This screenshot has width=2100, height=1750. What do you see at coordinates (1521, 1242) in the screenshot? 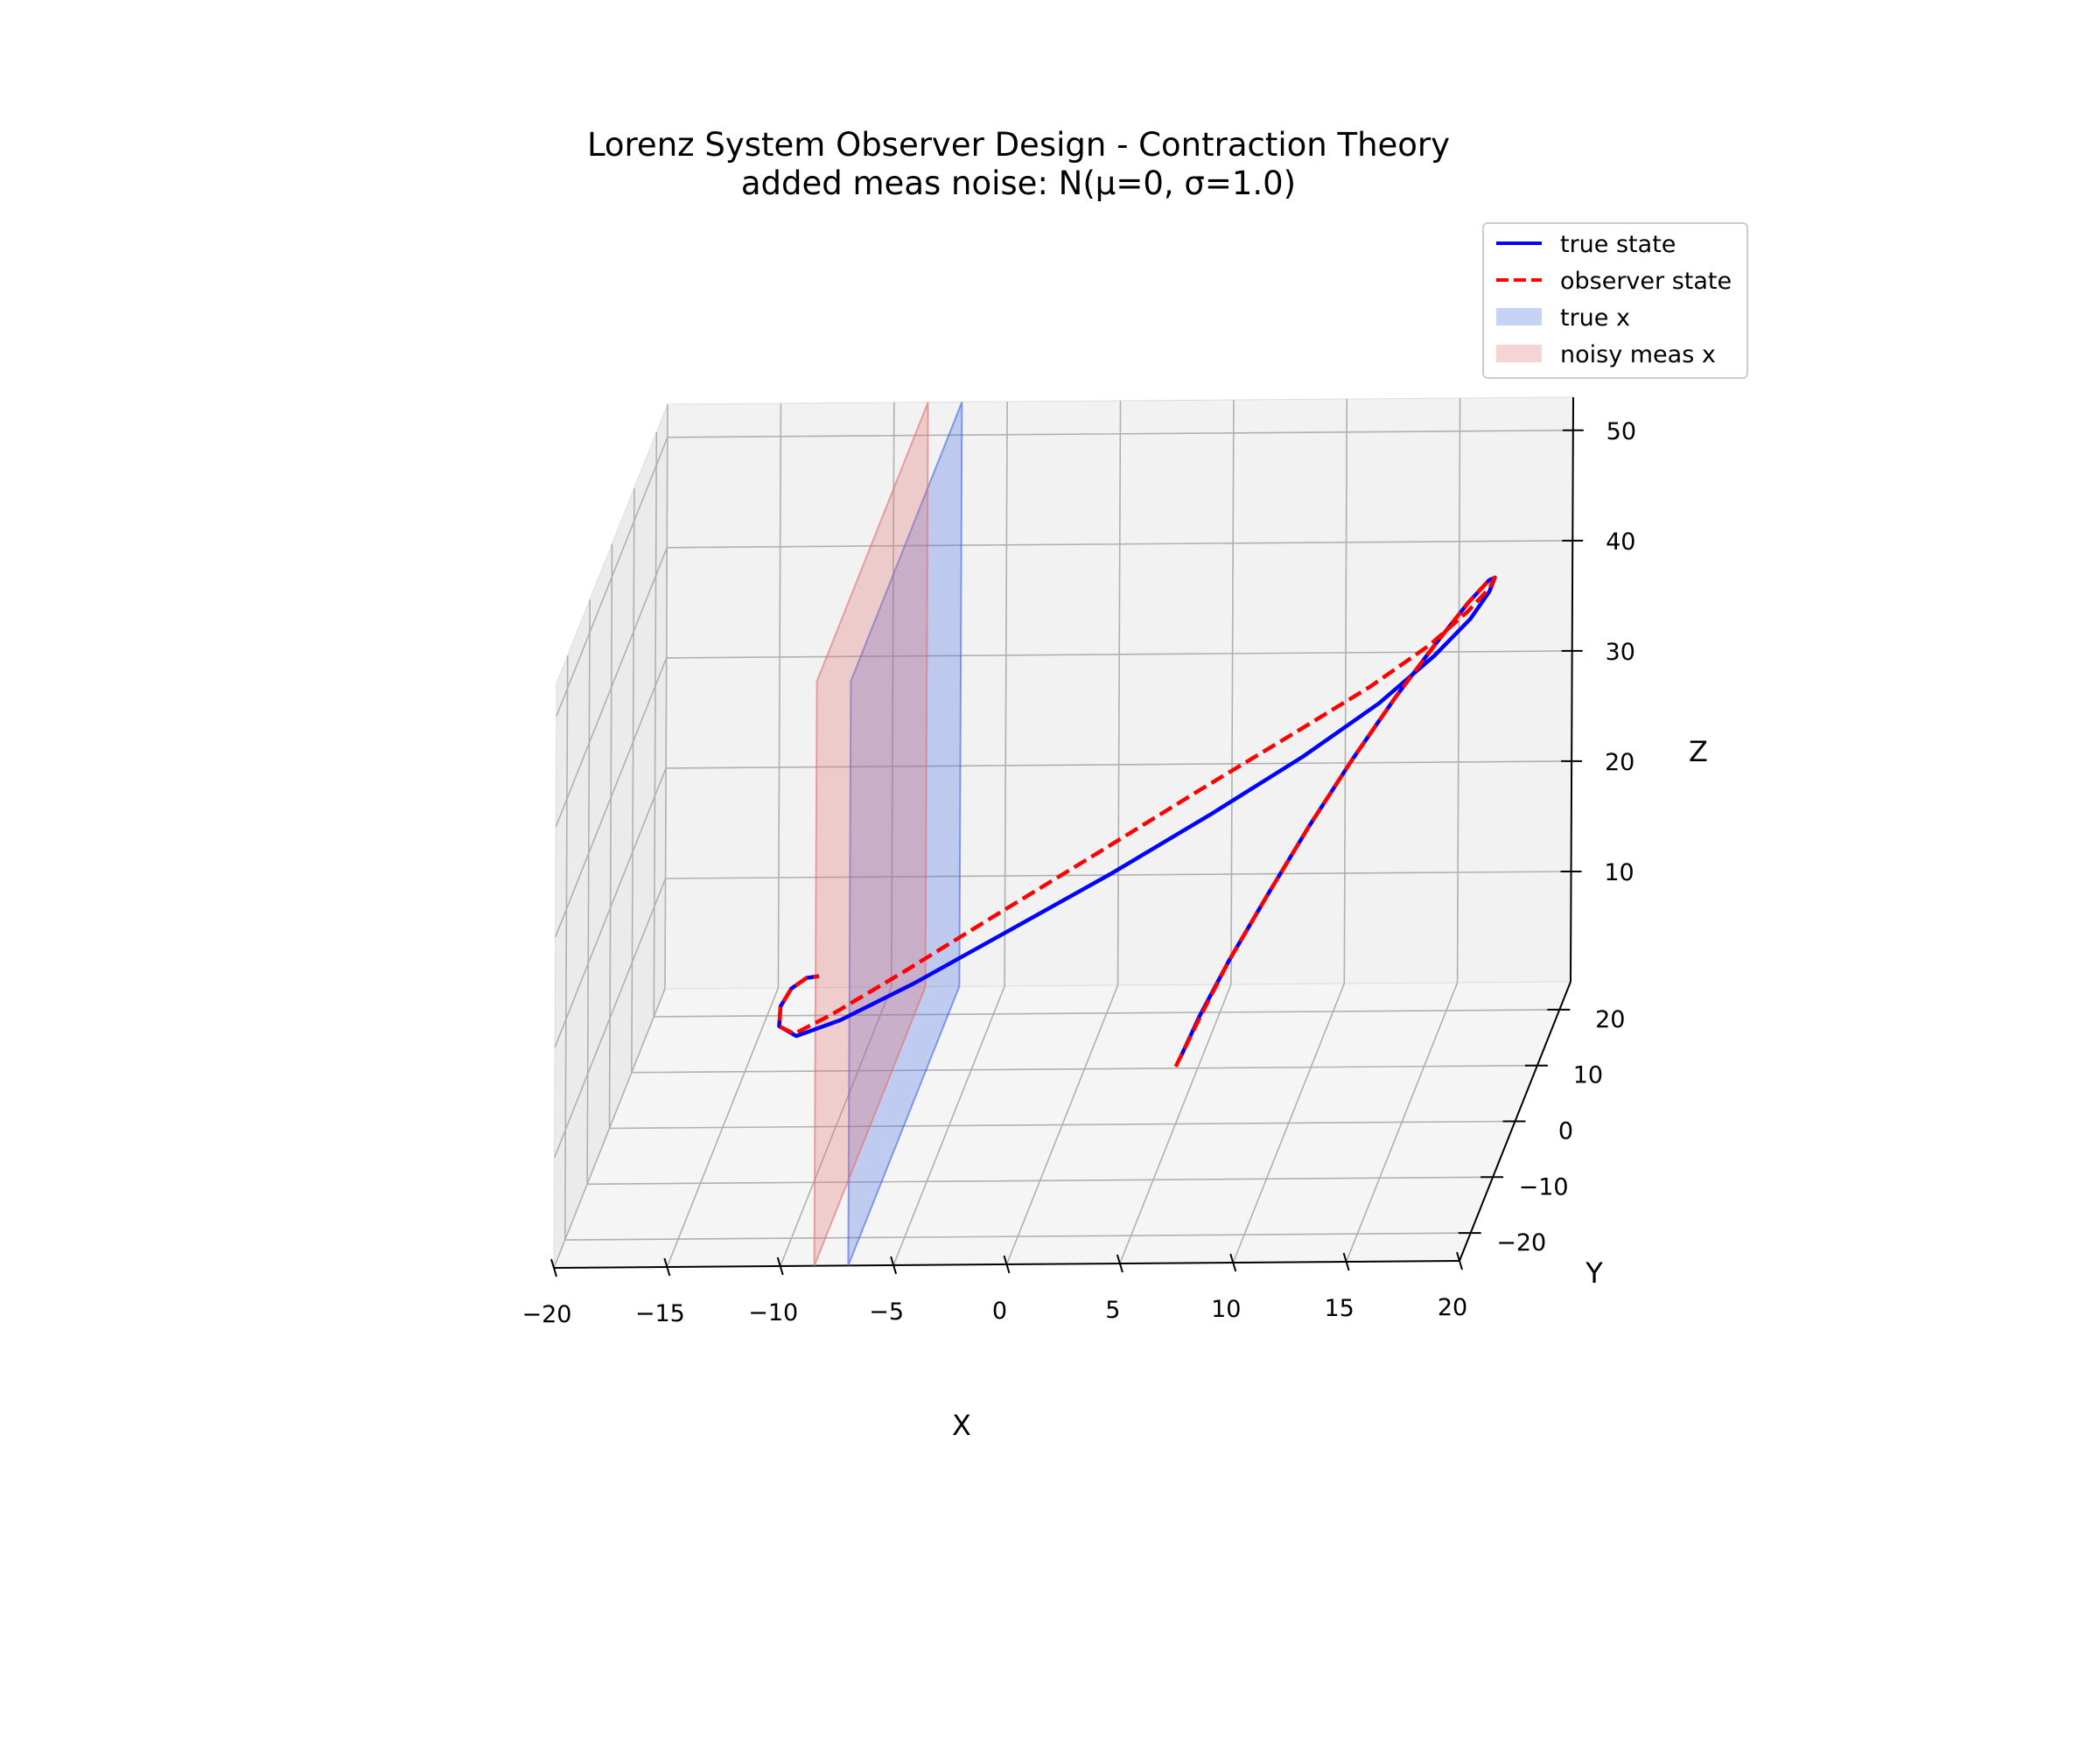
I see `y-tick-label: −20` at bounding box center [1521, 1242].